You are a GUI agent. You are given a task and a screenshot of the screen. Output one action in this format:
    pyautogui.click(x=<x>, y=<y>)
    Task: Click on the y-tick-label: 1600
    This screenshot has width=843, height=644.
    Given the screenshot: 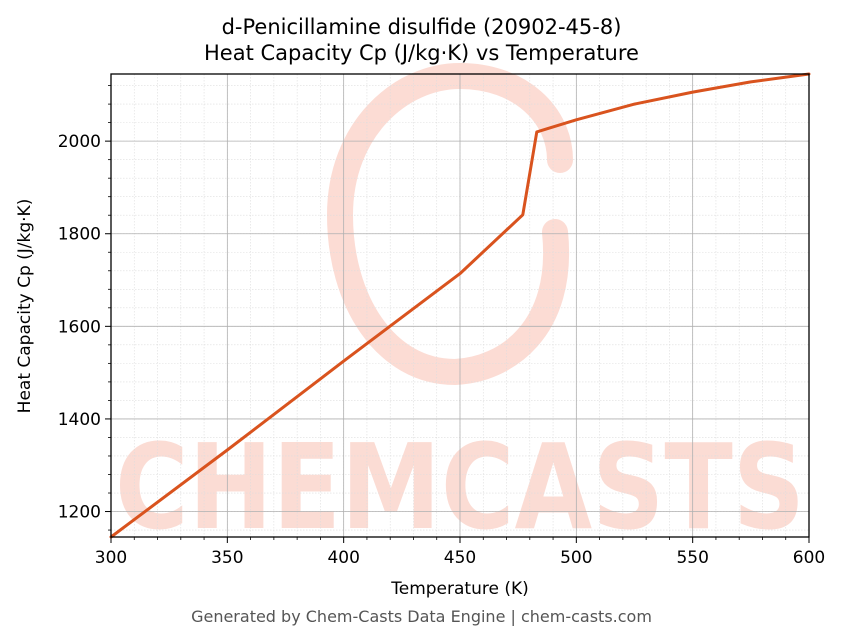 What is the action you would take?
    pyautogui.click(x=79, y=327)
    